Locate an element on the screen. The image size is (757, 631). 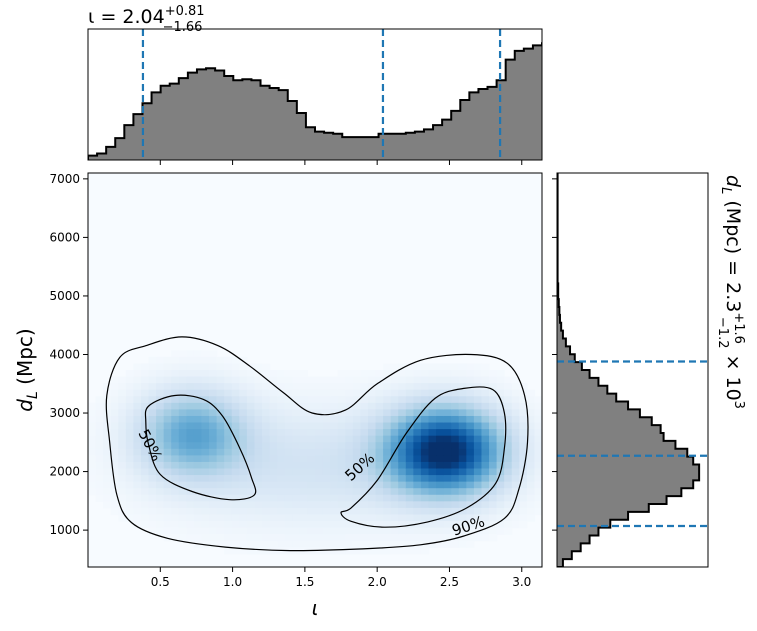
contour-50-percent-left is located at coordinates (200, 447).